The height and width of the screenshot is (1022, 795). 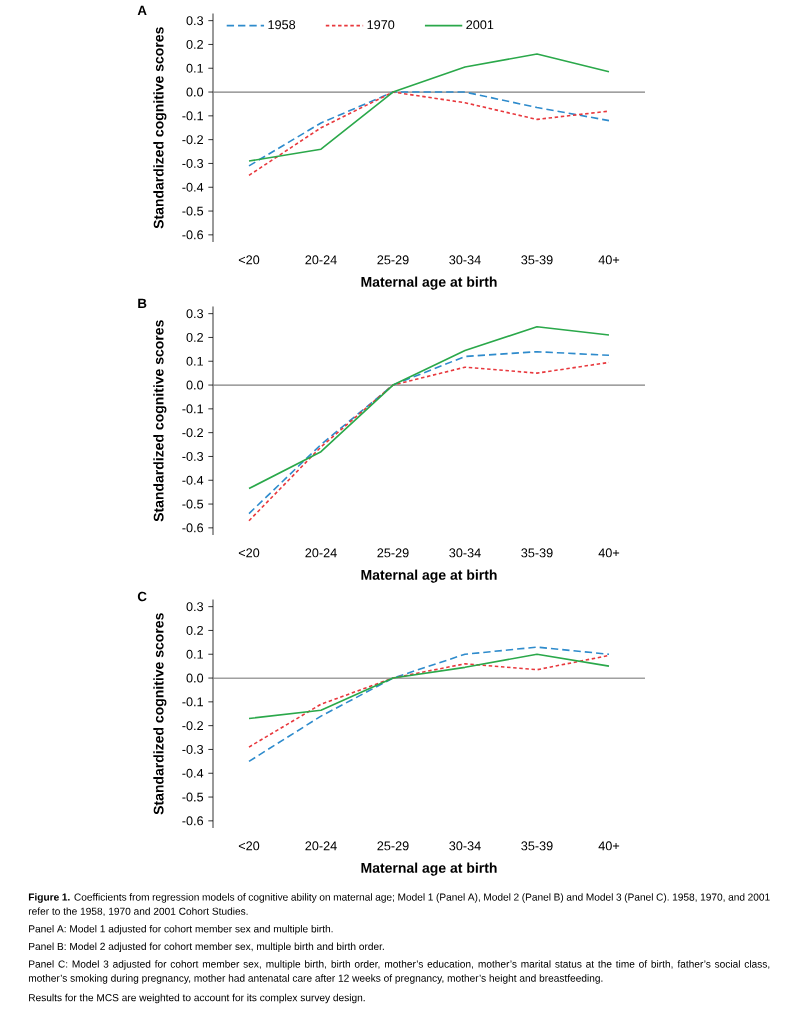 I want to click on text: Results for the MCS are weighted to account for its complex survey design., so click(x=197, y=998).